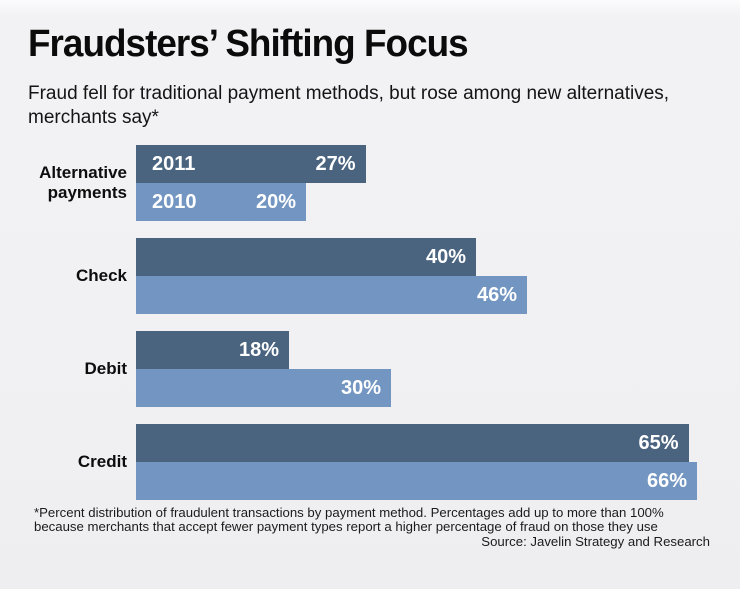  What do you see at coordinates (221, 202) in the screenshot?
I see `bar-2010: 2010 20%` at bounding box center [221, 202].